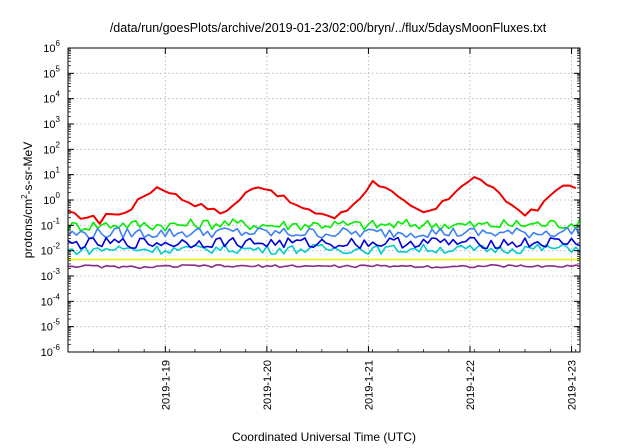 The image size is (640, 448). What do you see at coordinates (51, 72) in the screenshot?
I see `y-tick-label: 10⁵` at bounding box center [51, 72].